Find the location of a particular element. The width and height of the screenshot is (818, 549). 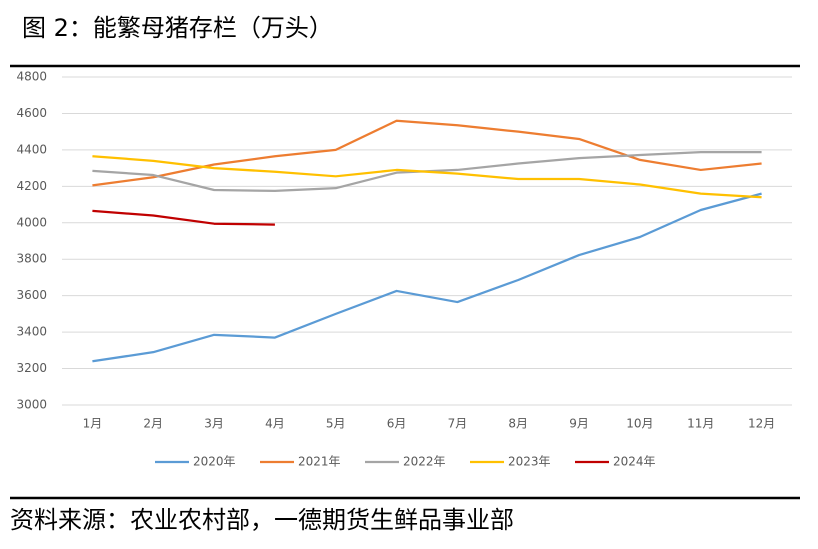

legend-label: 2024年 is located at coordinates (634, 462).